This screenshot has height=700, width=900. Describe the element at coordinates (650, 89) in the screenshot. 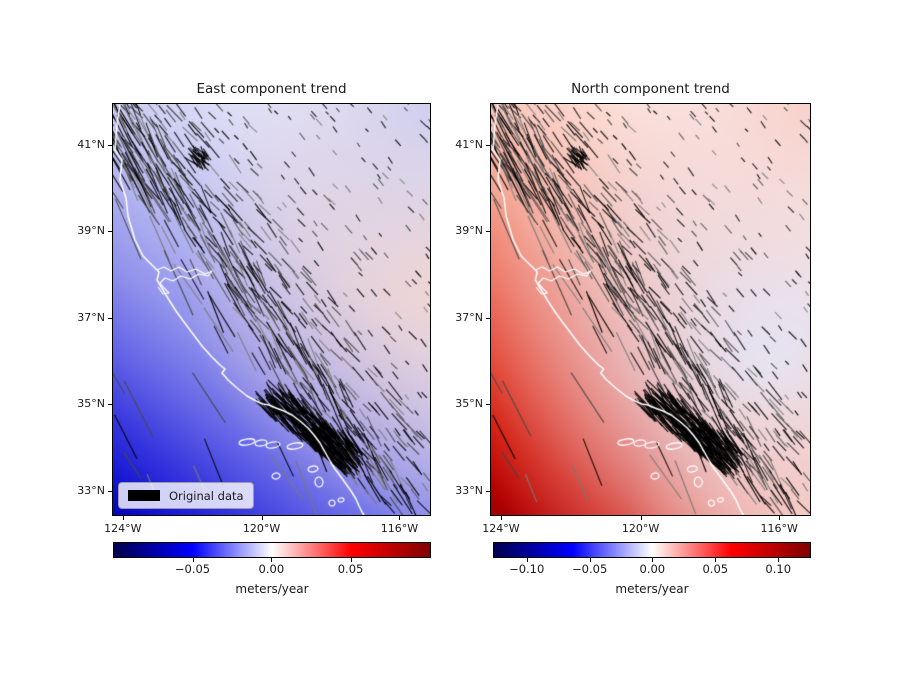

I see `north-panel-title: North component trend` at that location.